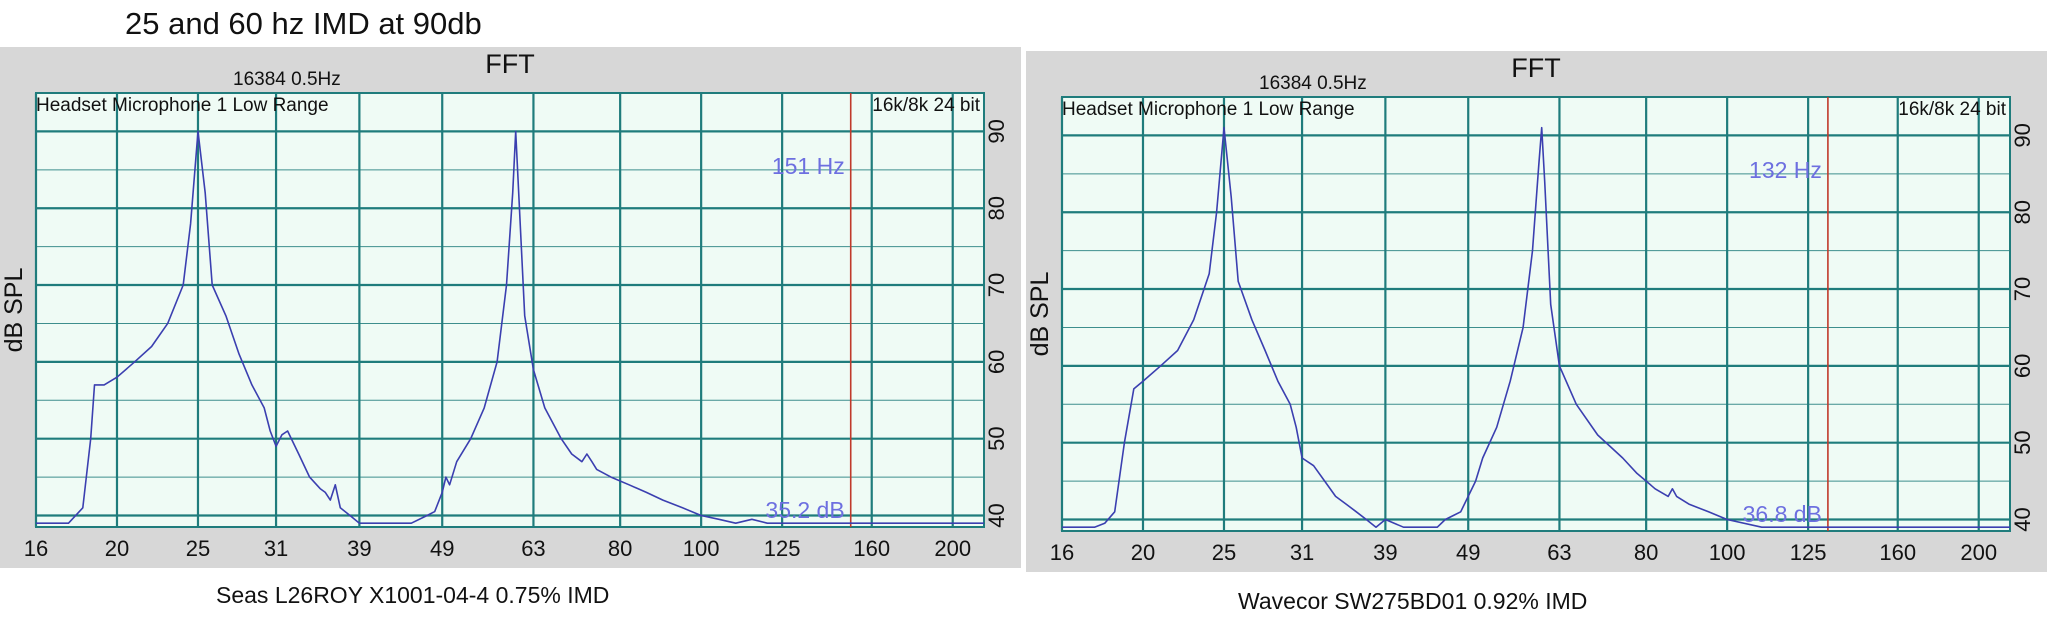 The width and height of the screenshot is (2048, 624). What do you see at coordinates (804, 510) in the screenshot?
I see `cursor-level-readout: 35.2 dB` at bounding box center [804, 510].